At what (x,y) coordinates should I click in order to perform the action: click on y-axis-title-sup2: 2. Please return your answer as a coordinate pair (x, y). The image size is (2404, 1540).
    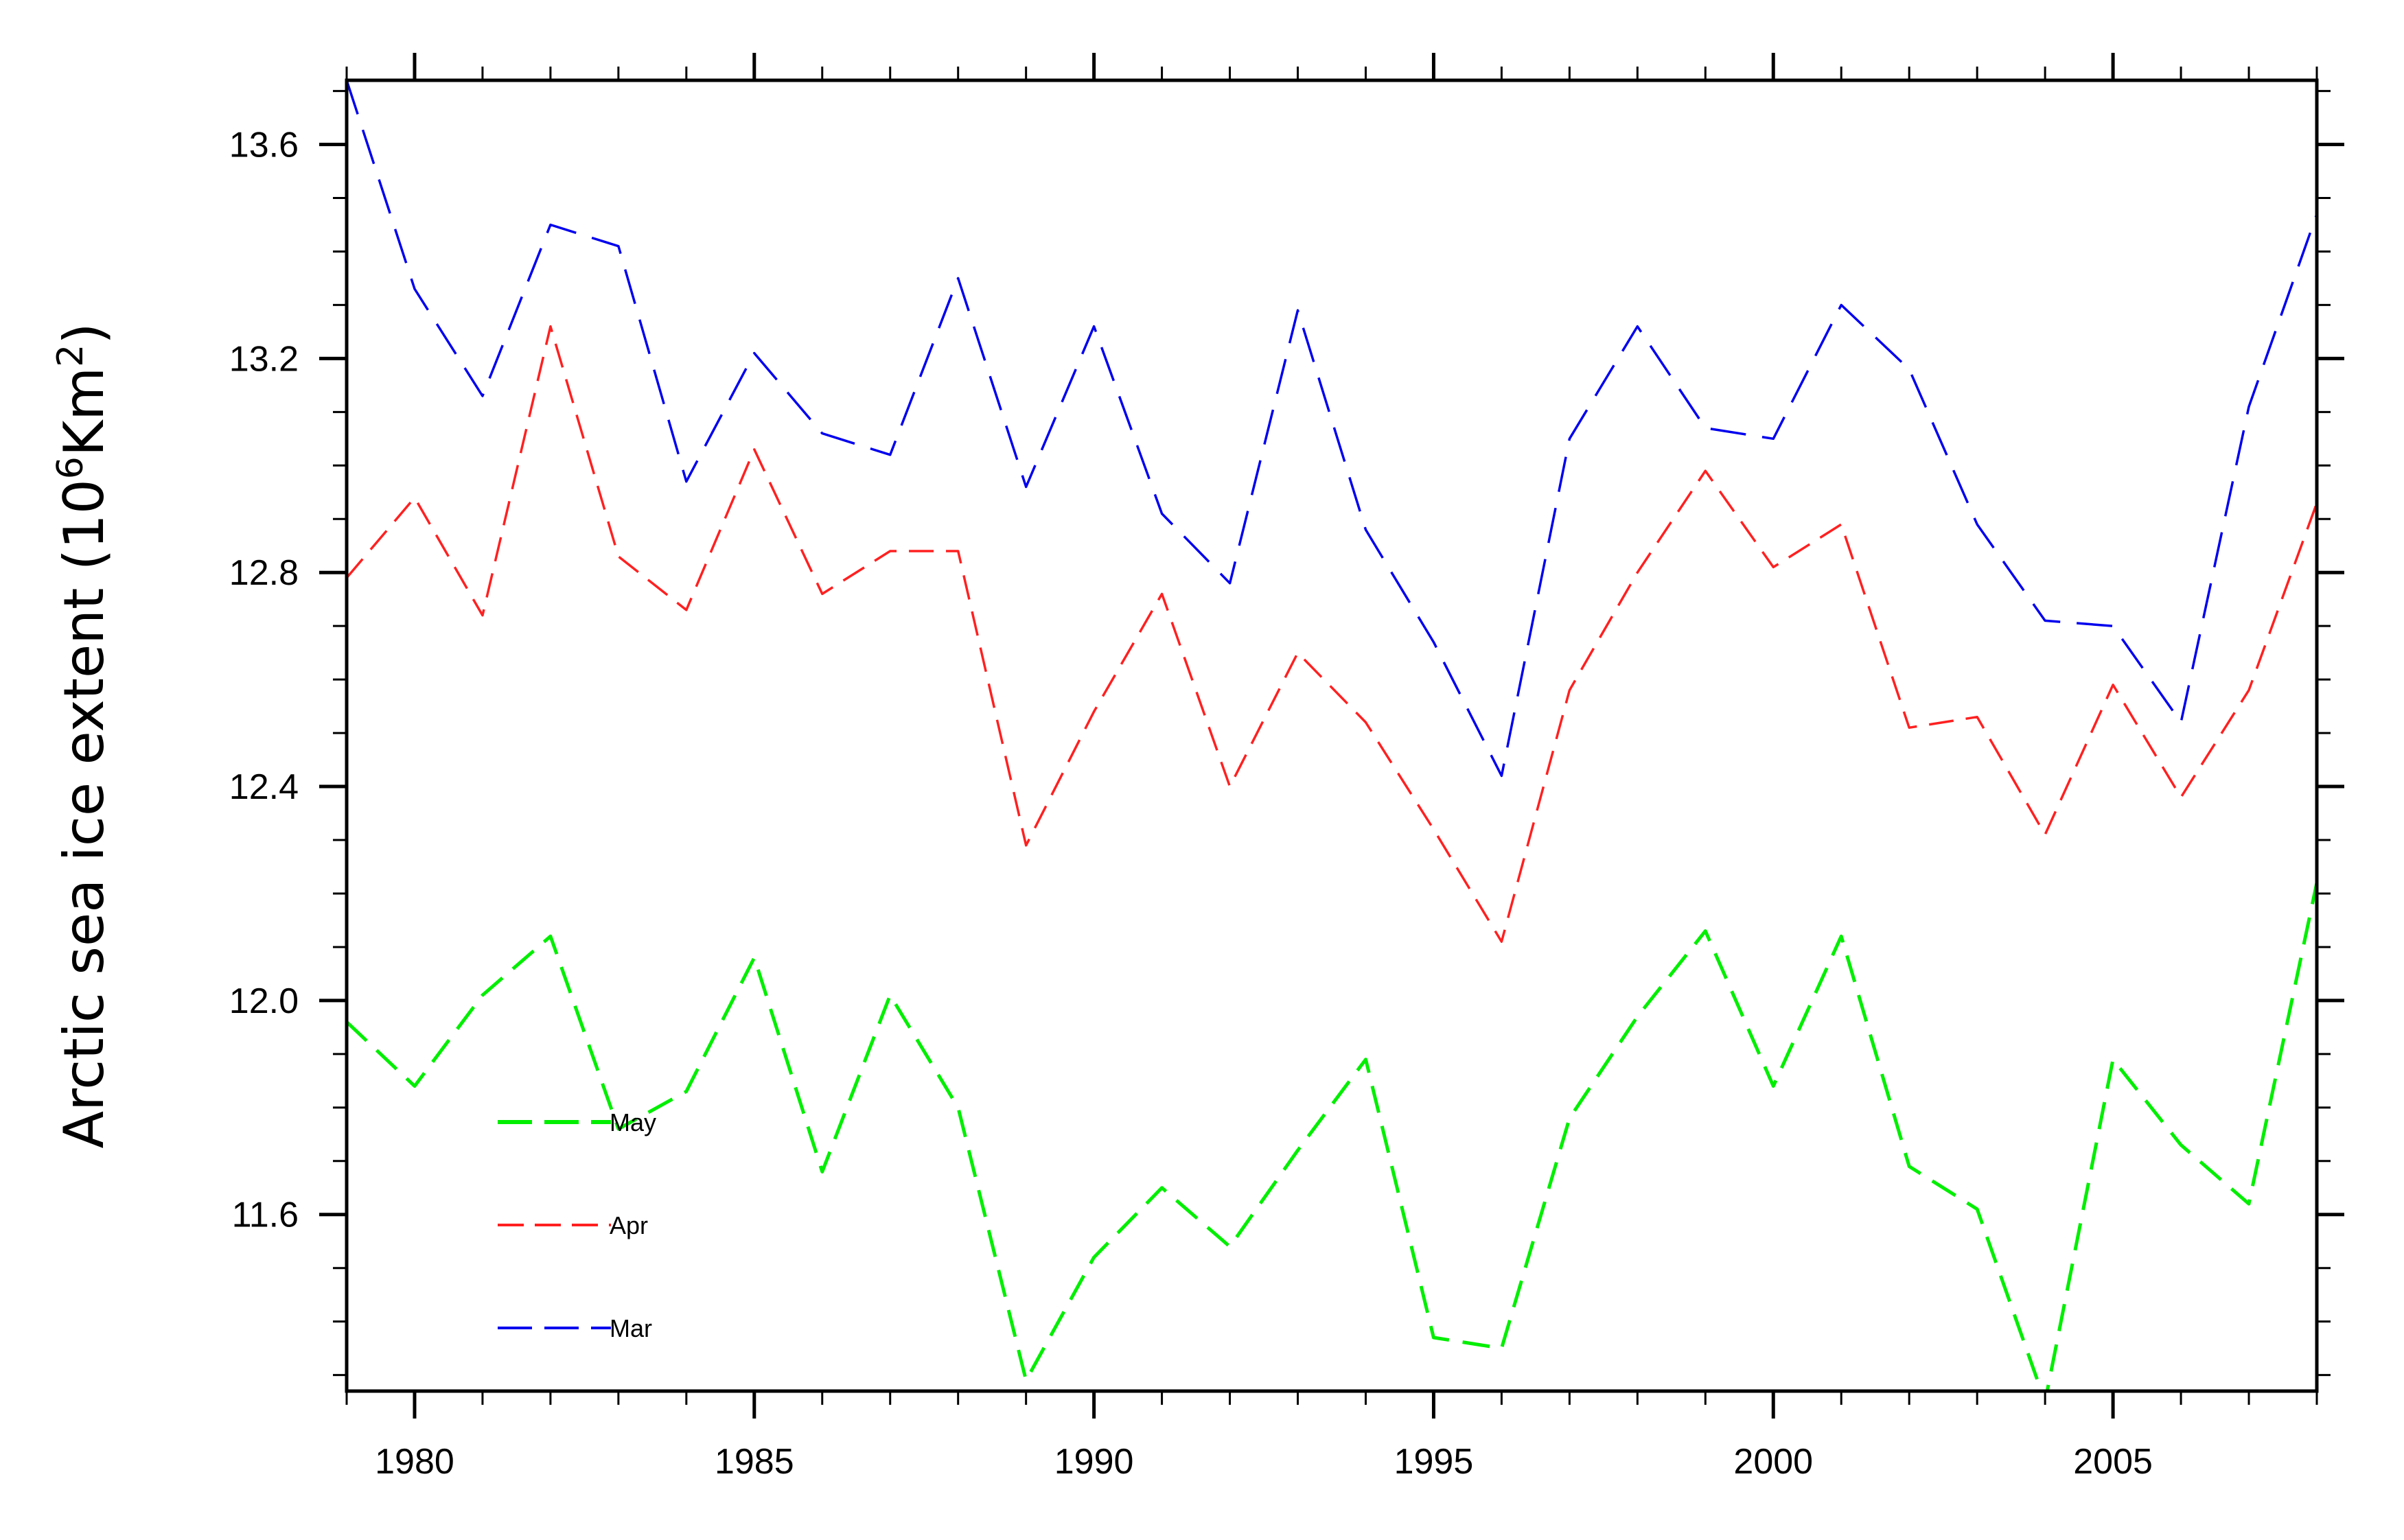
    Looking at the image, I should click on (70, 356).